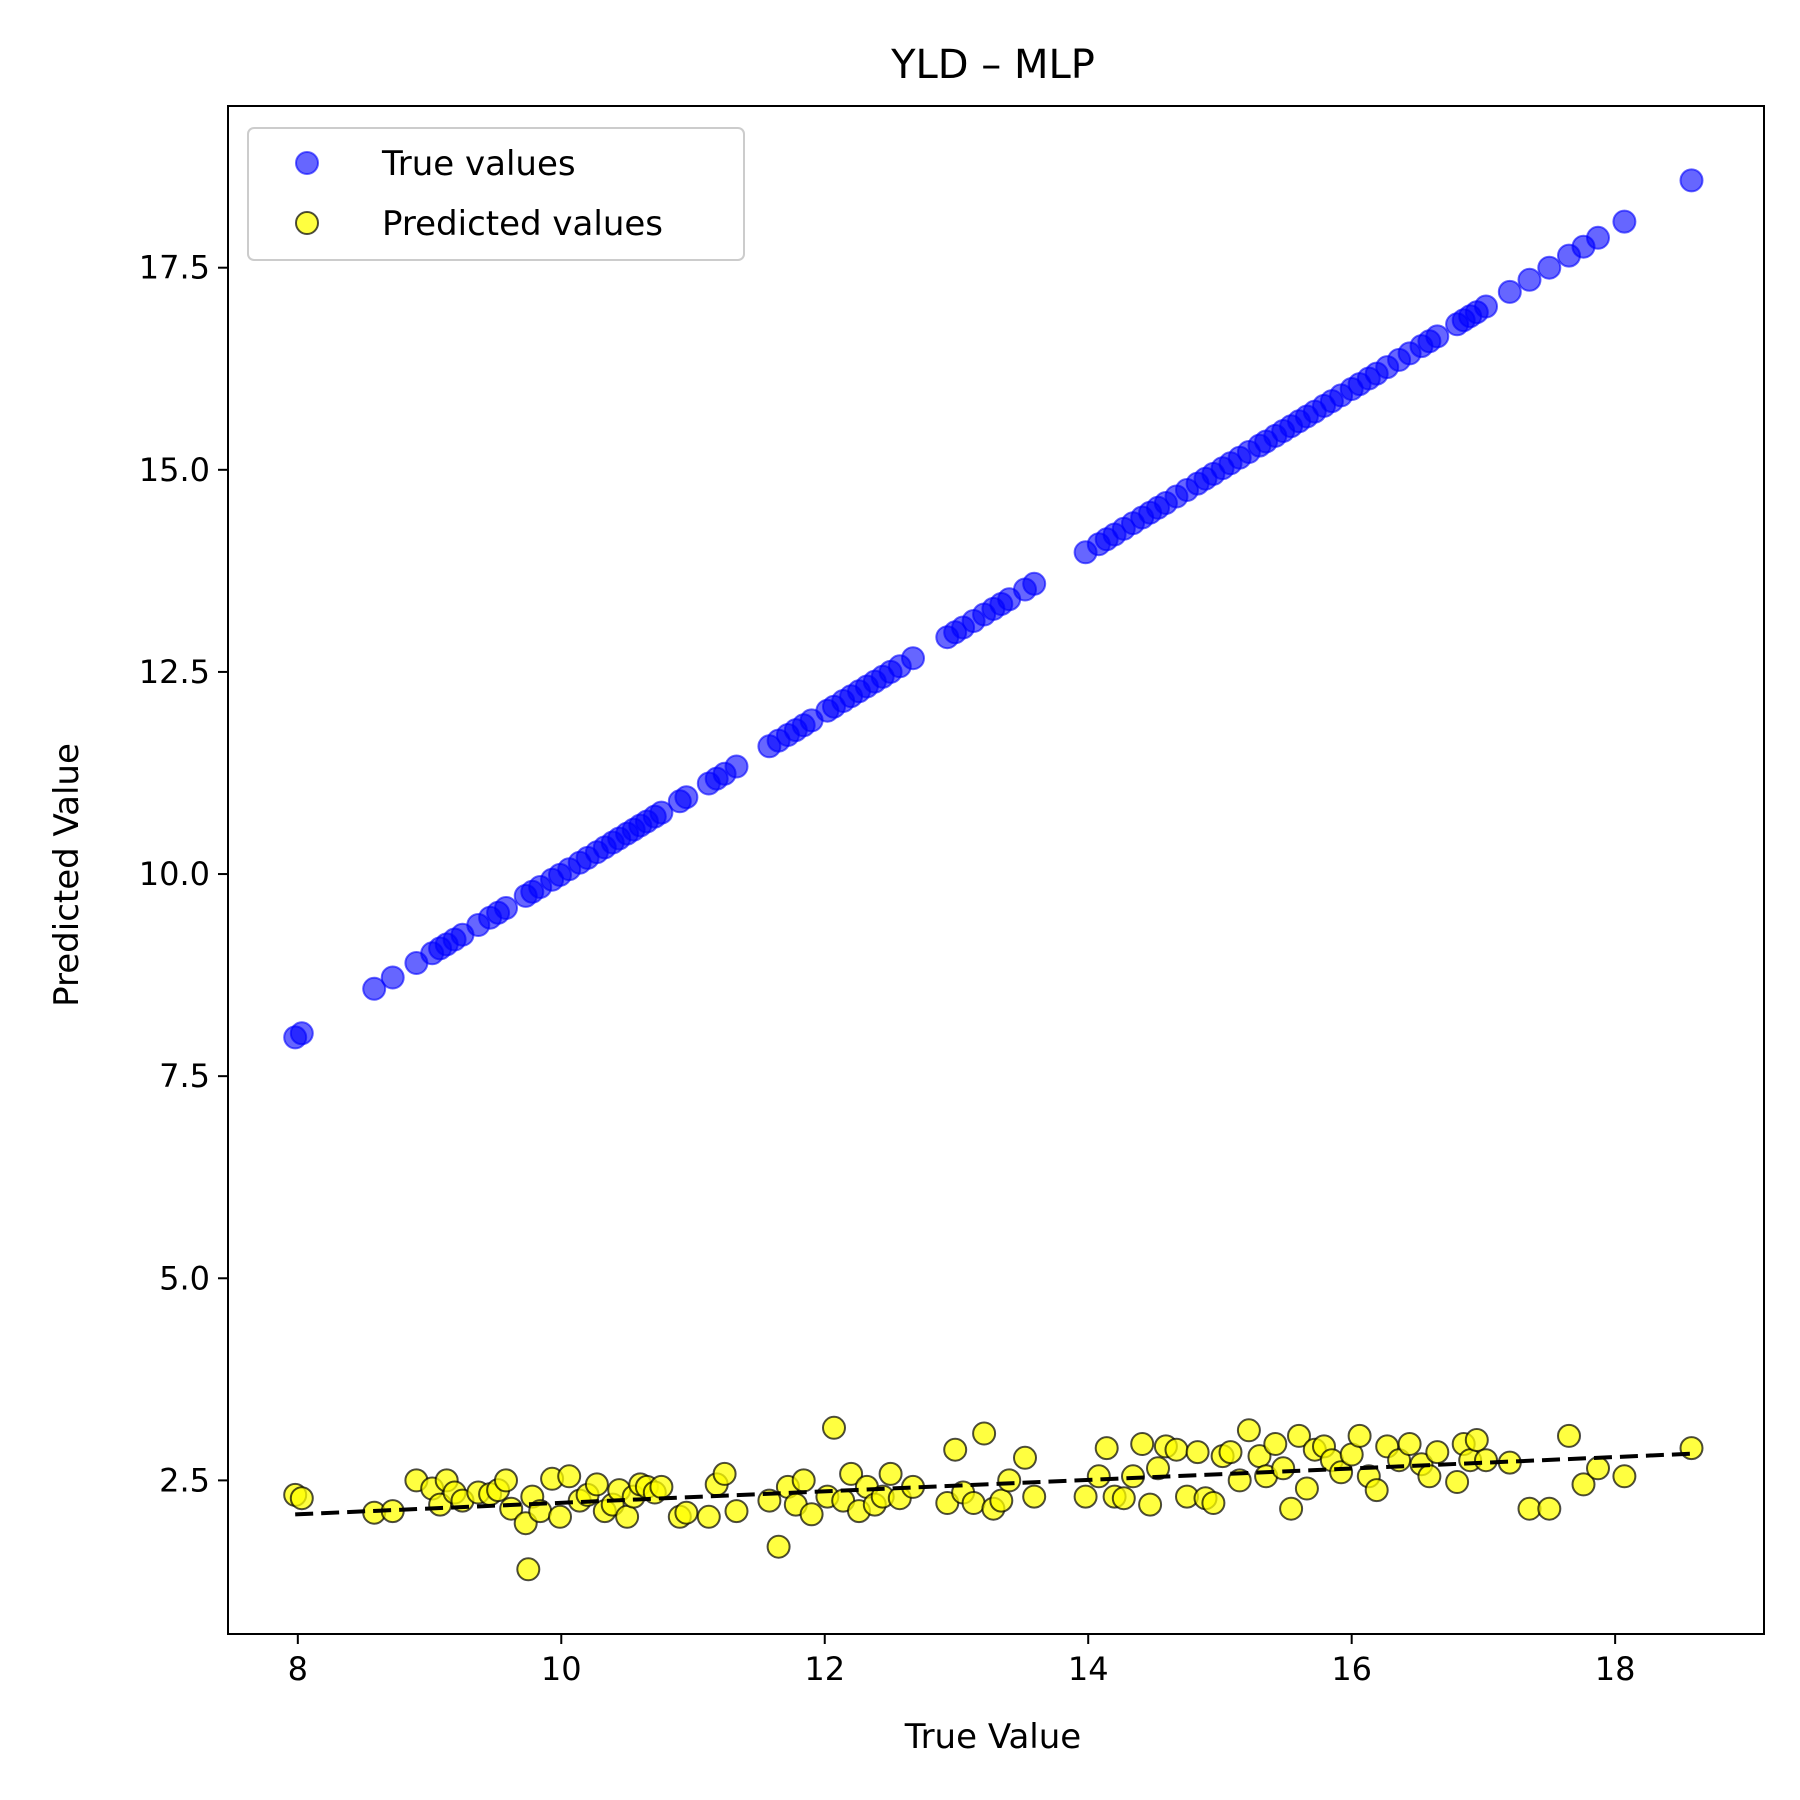 The image size is (1800, 1800). Describe the element at coordinates (1615, 1669) in the screenshot. I see `x-tick-label: 18` at that location.